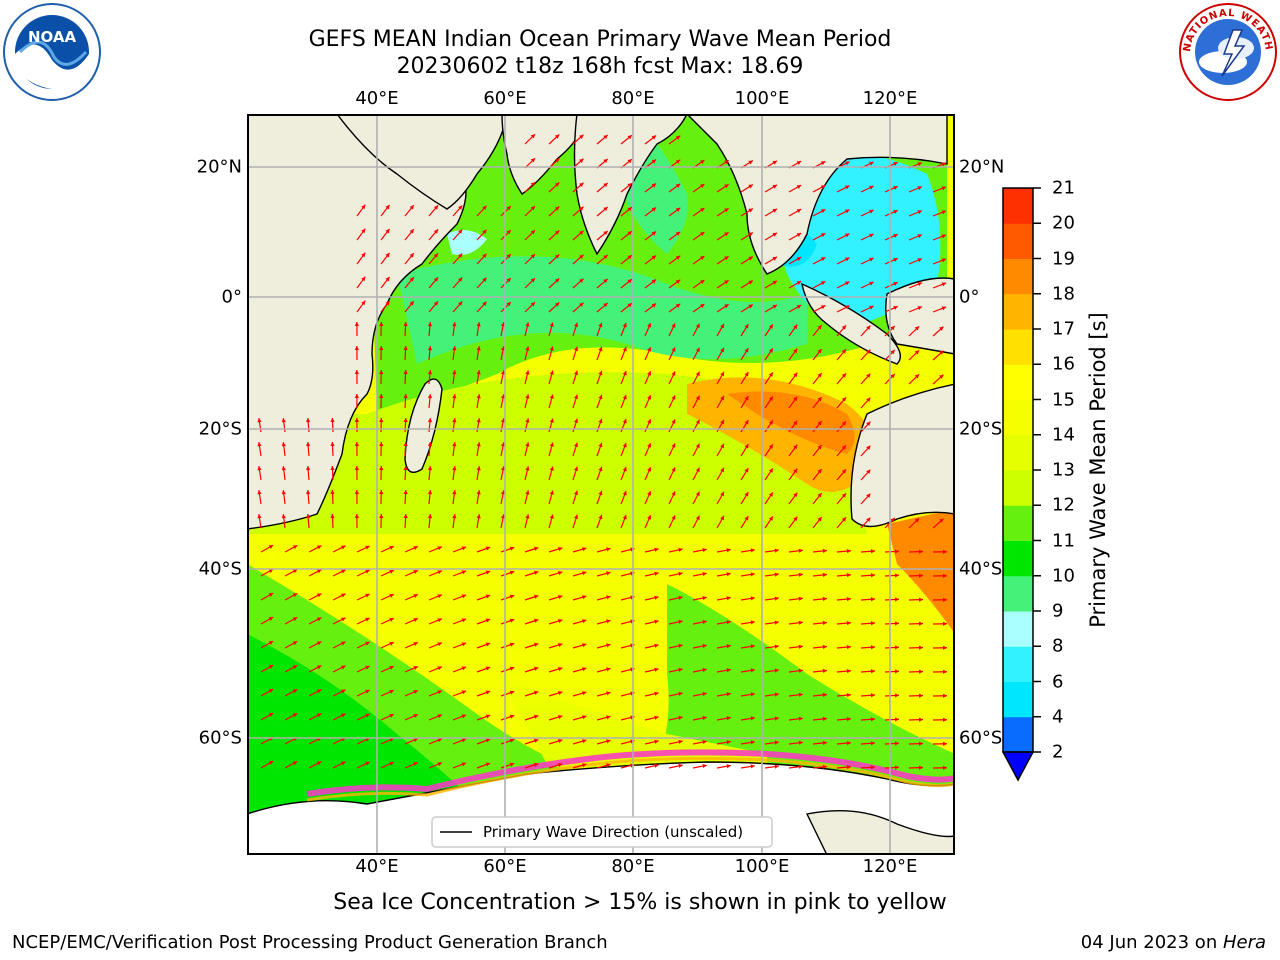 The image size is (1280, 960). I want to click on colorbar-tick-label: 12, so click(1063, 505).